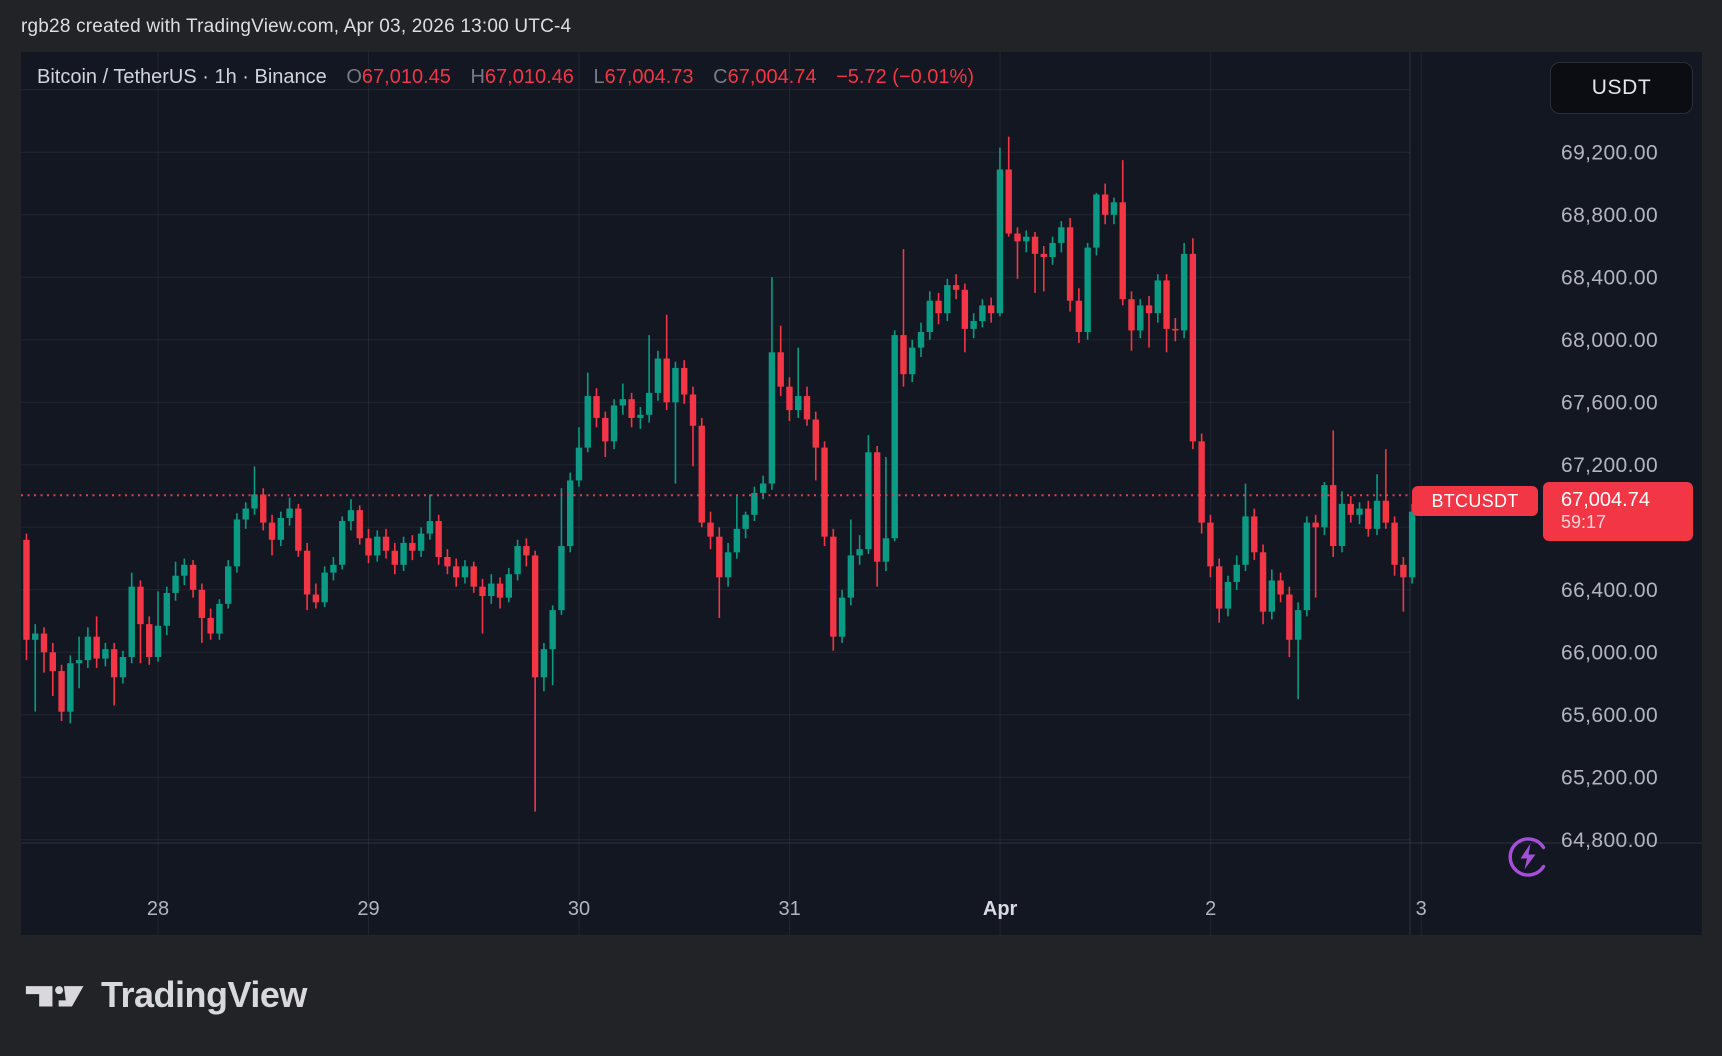  What do you see at coordinates (772, 77) in the screenshot?
I see `close-value: 67,004.74` at bounding box center [772, 77].